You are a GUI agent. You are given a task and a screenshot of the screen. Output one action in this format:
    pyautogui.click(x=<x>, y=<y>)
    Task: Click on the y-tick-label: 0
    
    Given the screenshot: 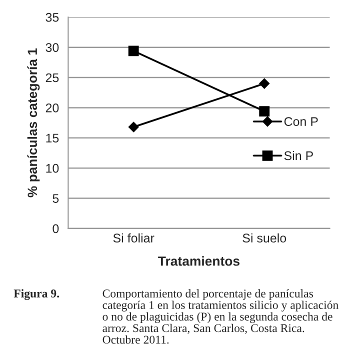 What is the action you would take?
    pyautogui.click(x=55, y=229)
    